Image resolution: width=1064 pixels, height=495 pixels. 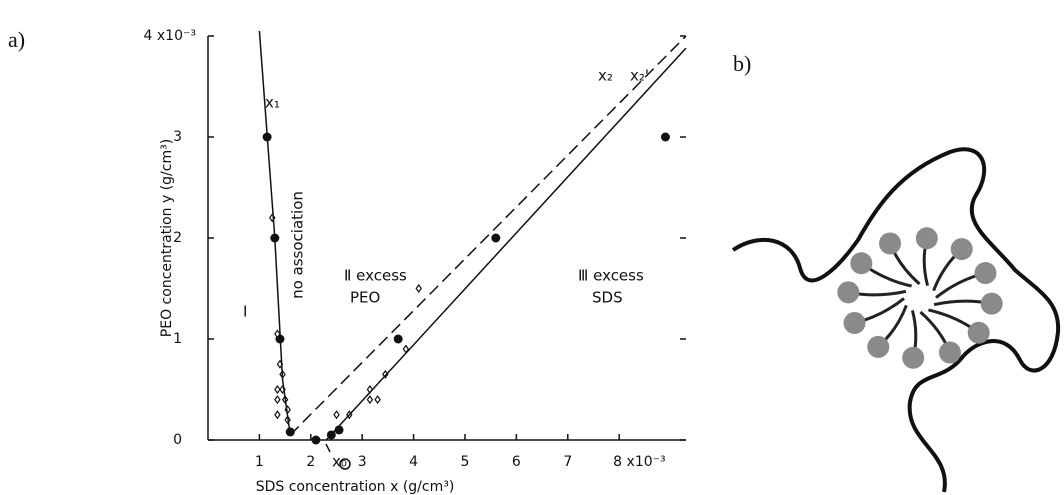 I want to click on annotation: Ⅱ excess, so click(x=375, y=276).